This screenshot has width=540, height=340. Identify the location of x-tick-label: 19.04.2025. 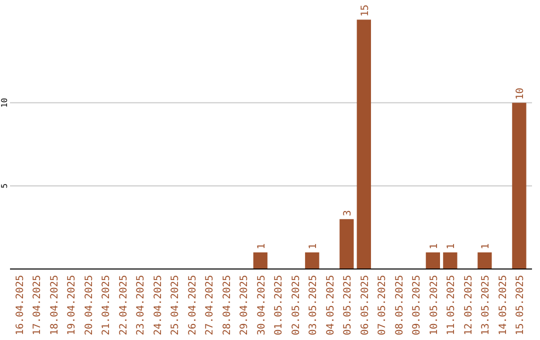
(72, 305).